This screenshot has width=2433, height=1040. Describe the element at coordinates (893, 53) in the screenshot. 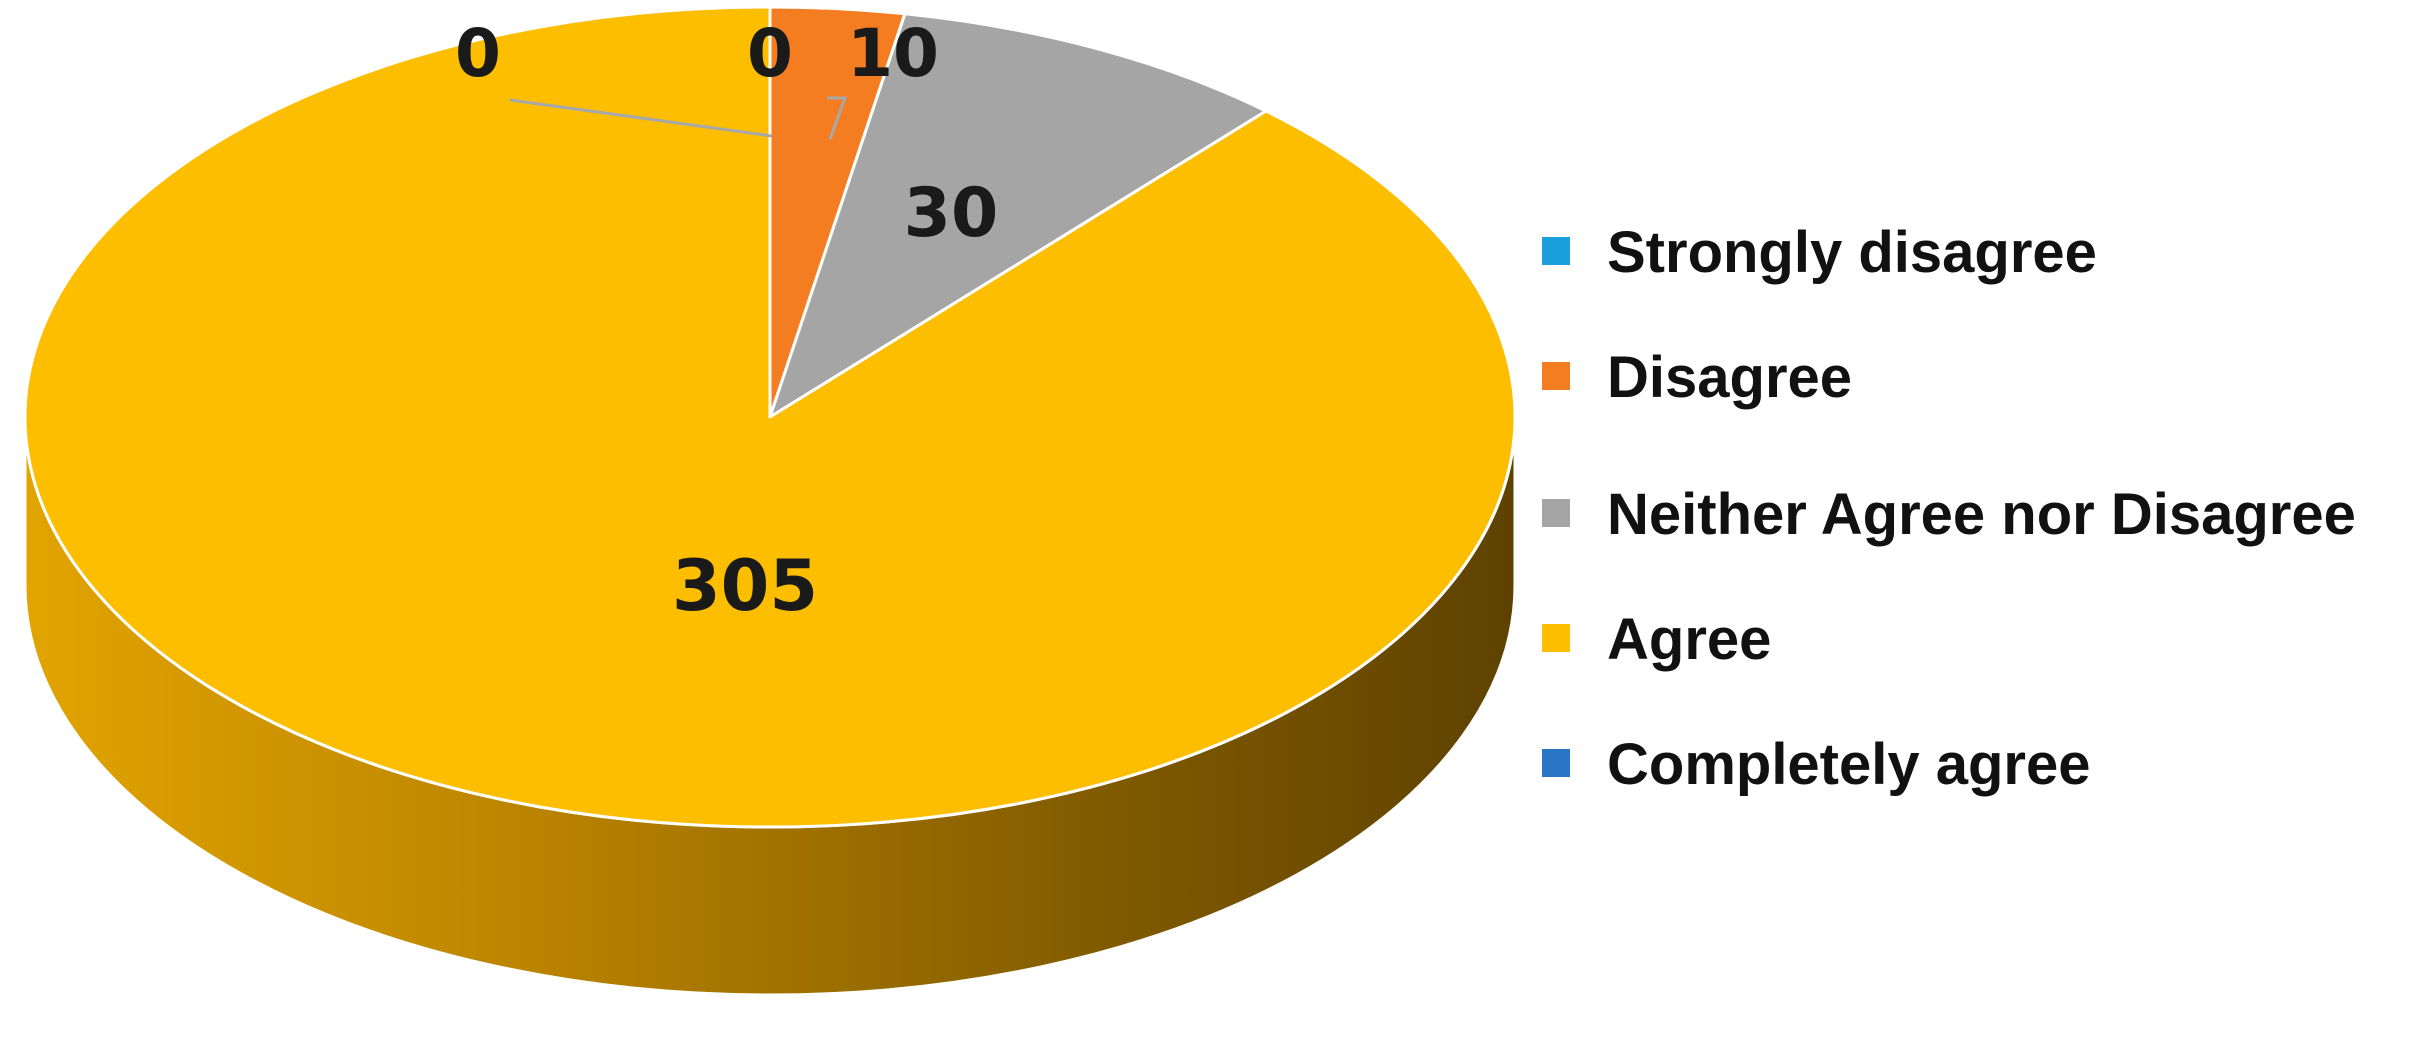

I see `data-label-disagree: 10` at that location.